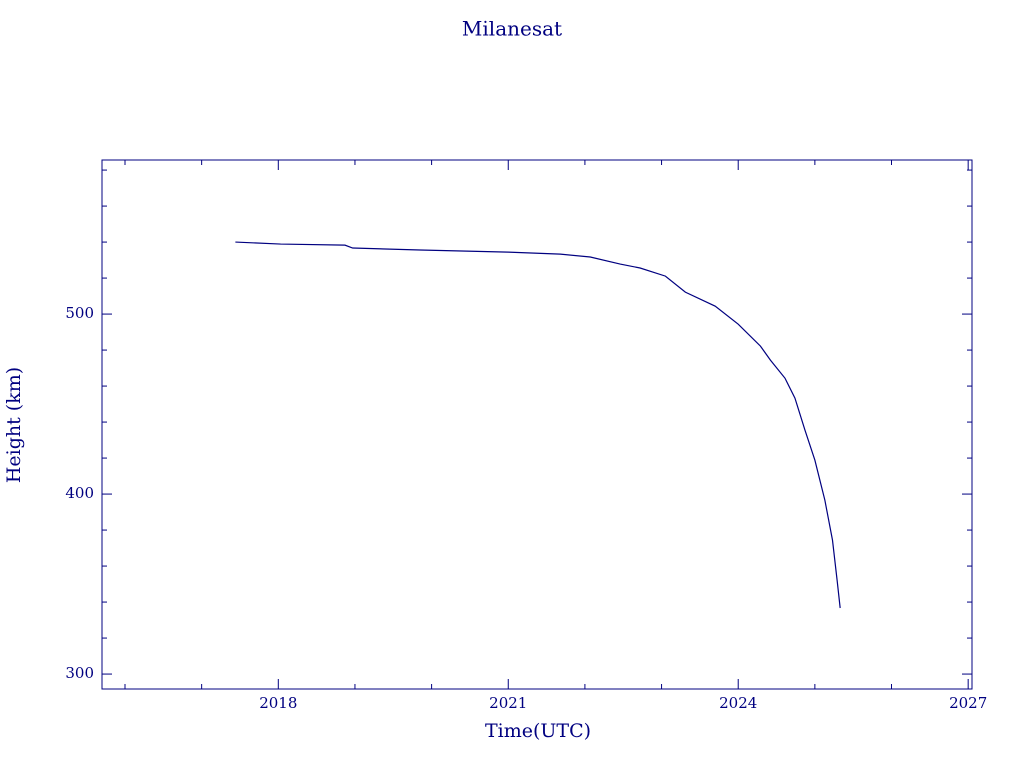 This screenshot has height=768, width=1024. Describe the element at coordinates (278, 703) in the screenshot. I see `x-tick-label: 2018` at that location.